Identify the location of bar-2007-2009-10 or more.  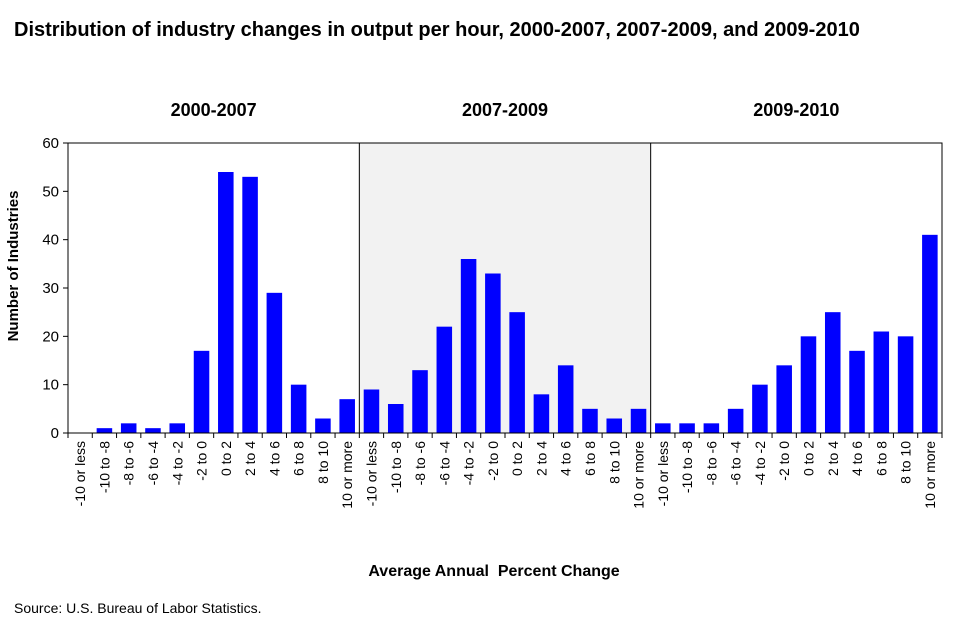
(638, 420).